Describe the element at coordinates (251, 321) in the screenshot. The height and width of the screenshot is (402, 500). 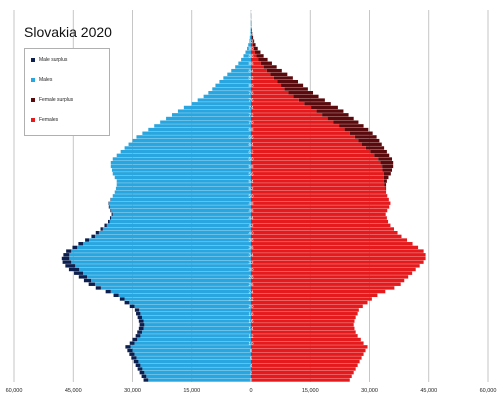
I see `age-tick-label: 16` at that location.